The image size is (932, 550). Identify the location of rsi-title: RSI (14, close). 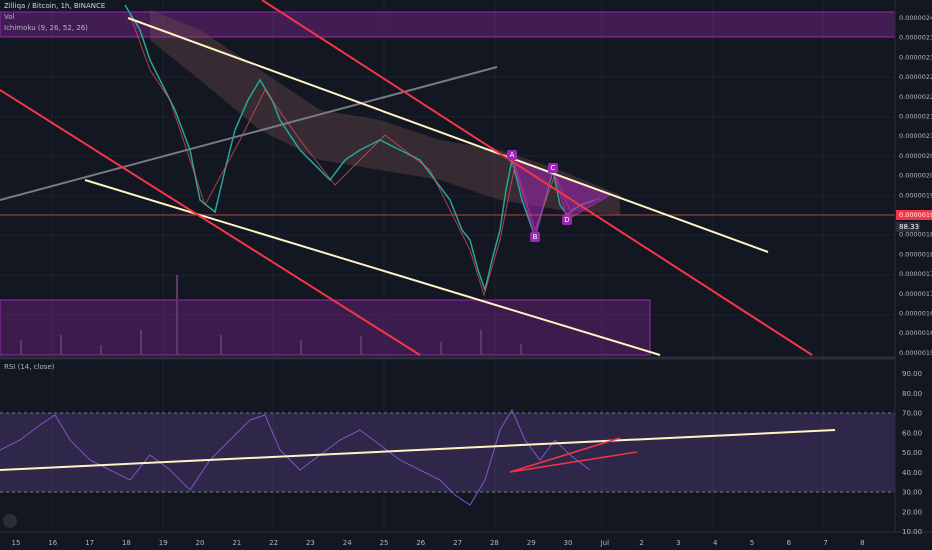
(29, 367).